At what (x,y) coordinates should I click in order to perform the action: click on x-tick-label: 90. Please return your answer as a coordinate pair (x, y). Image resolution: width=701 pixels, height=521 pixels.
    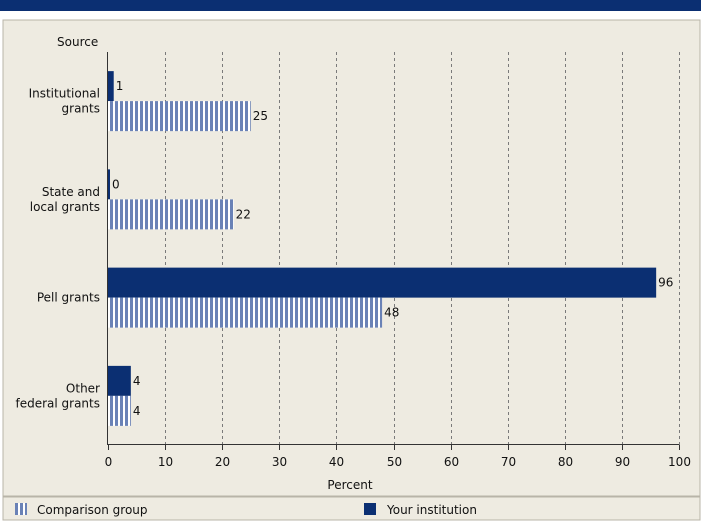
    Looking at the image, I should click on (622, 462).